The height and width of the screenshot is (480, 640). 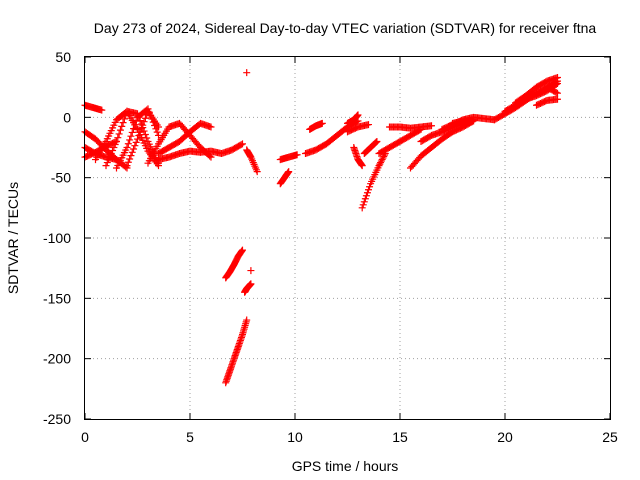 What do you see at coordinates (61, 178) in the screenshot?
I see `y-tick-label: -50` at bounding box center [61, 178].